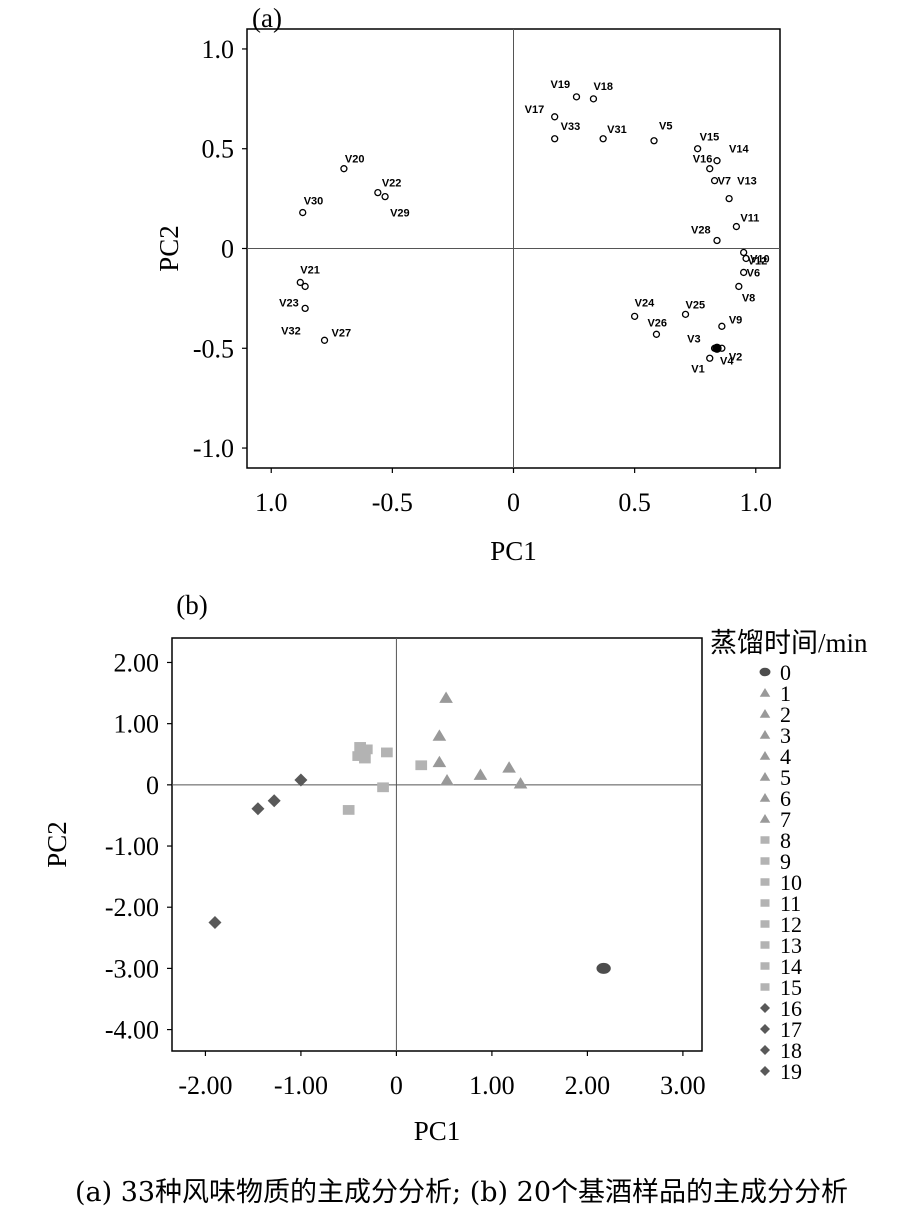  I want to click on legend-item: 12, so click(781, 924).